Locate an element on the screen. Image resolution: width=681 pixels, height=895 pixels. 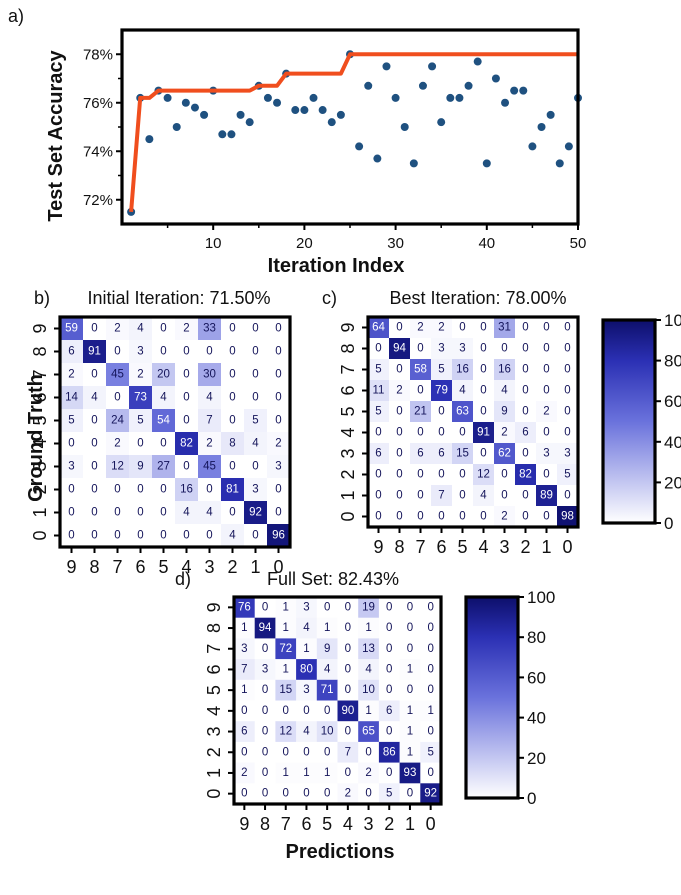
cell-value: 4 is located at coordinates (140, 329).